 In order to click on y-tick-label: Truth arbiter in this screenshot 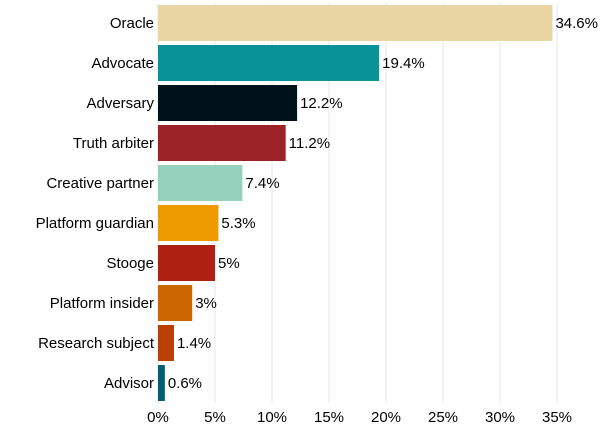, I will do `click(113, 143)`.